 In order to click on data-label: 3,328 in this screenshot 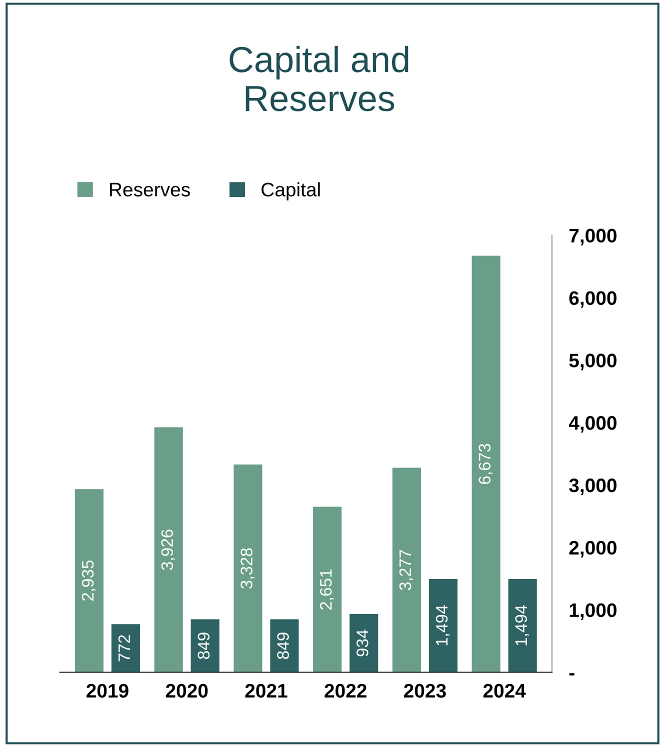, I will do `click(247, 568)`.